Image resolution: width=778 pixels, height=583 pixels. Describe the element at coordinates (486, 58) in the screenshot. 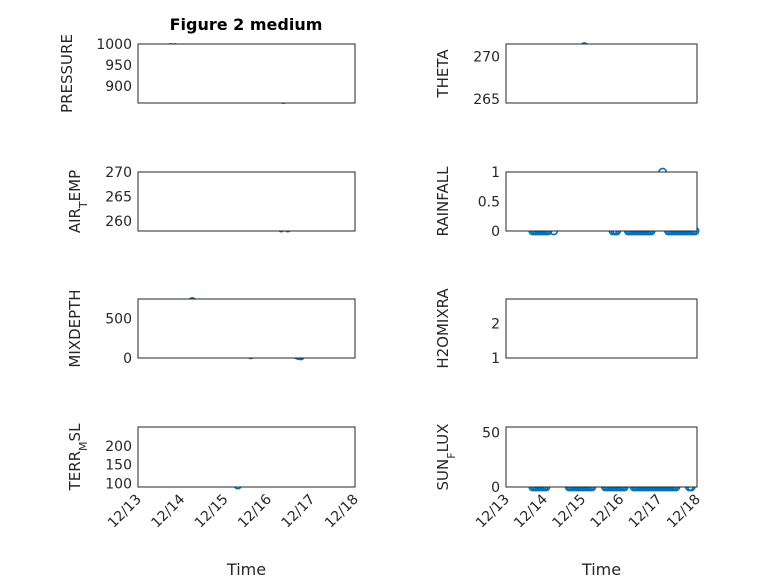

I see `theta-y-tick-label: 270` at that location.